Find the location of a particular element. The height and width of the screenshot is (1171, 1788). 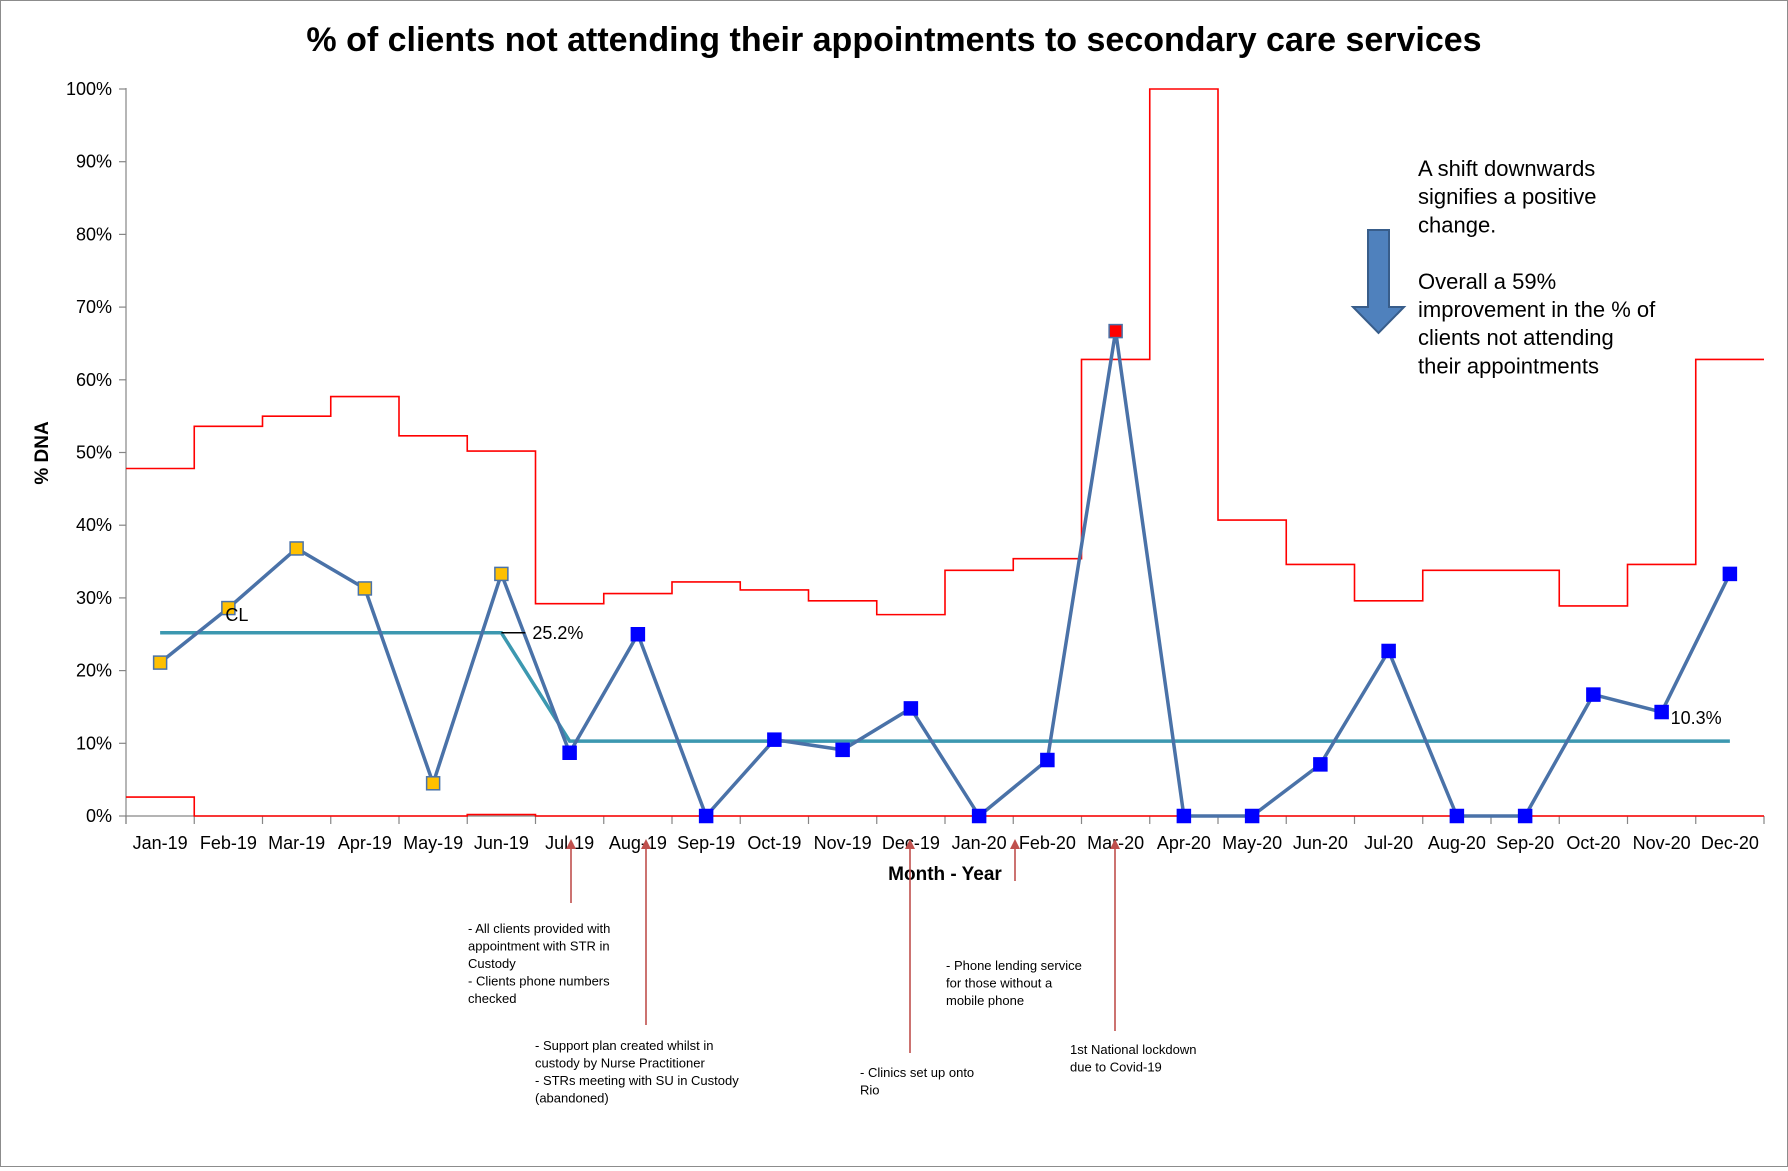

y-tick-label: 80% is located at coordinates (94, 234).